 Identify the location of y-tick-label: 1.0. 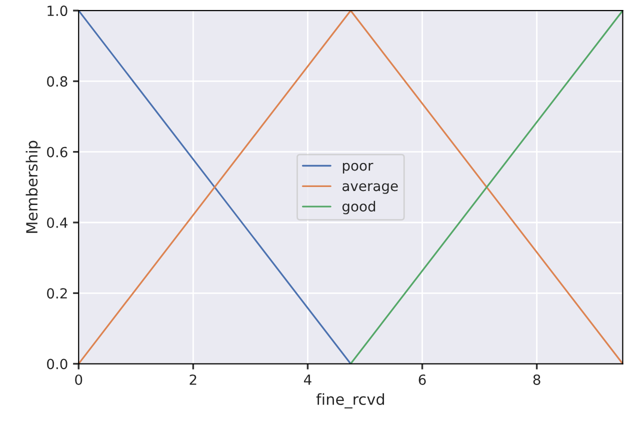
(58, 11).